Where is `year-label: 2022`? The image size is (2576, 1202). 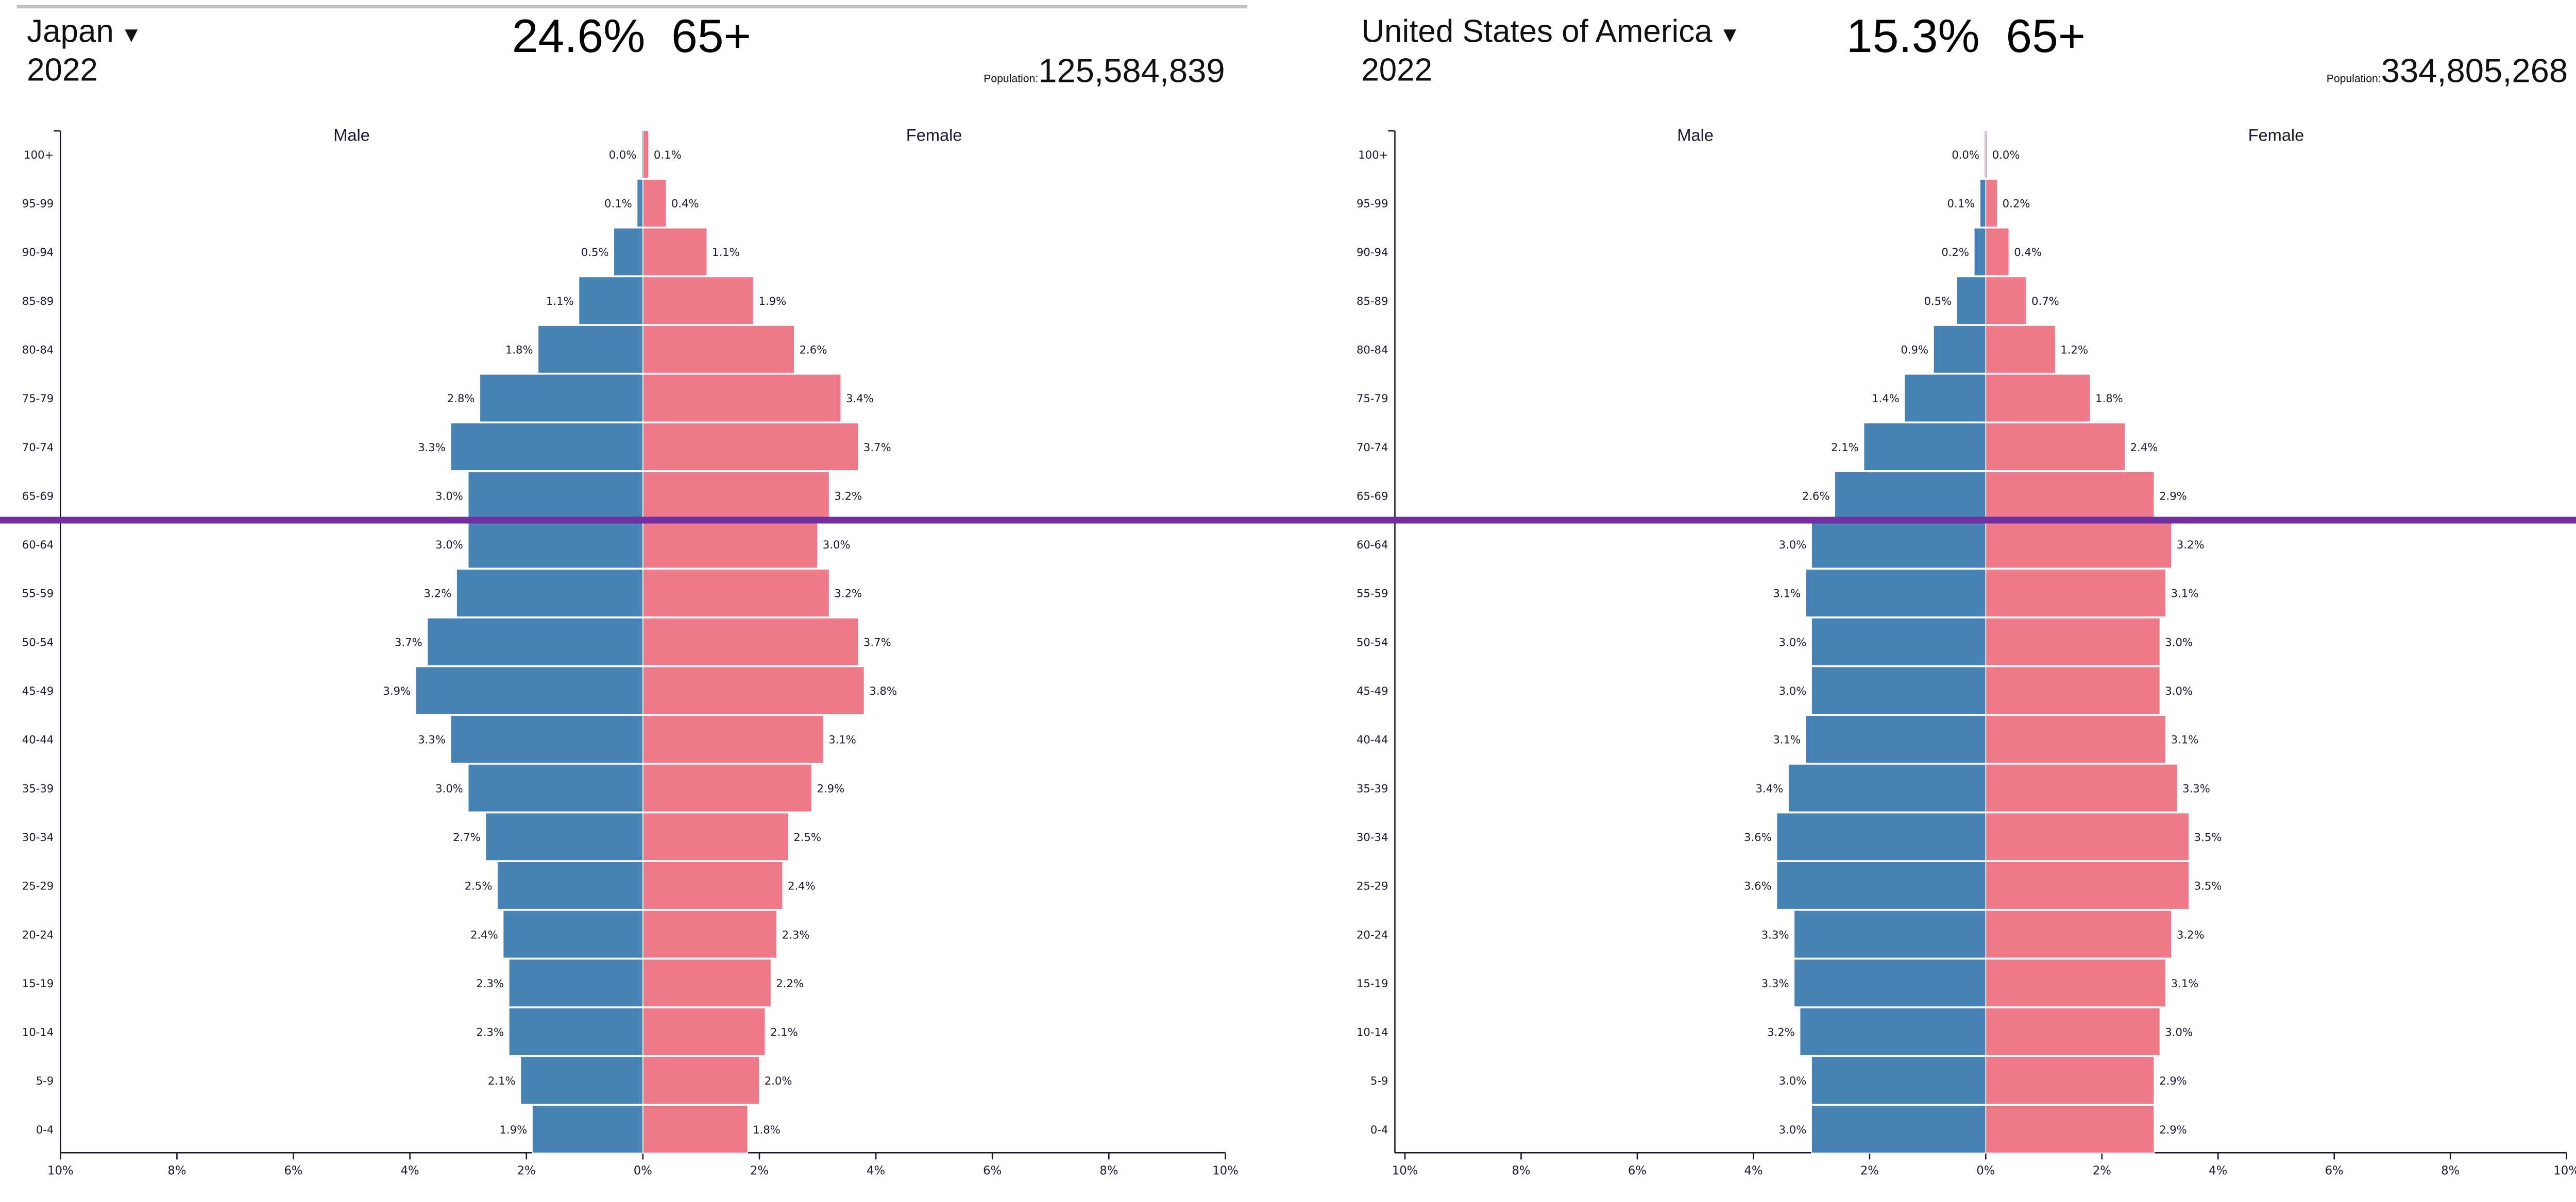
year-label: 2022 is located at coordinates (1397, 71).